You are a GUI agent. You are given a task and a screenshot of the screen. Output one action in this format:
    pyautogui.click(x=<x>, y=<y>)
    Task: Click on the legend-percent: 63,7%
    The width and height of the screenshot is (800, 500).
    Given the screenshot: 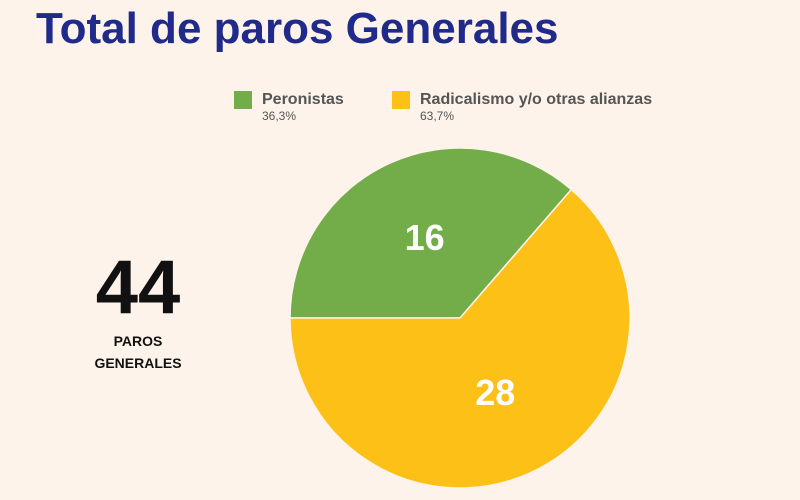 What is the action you would take?
    pyautogui.click(x=437, y=116)
    